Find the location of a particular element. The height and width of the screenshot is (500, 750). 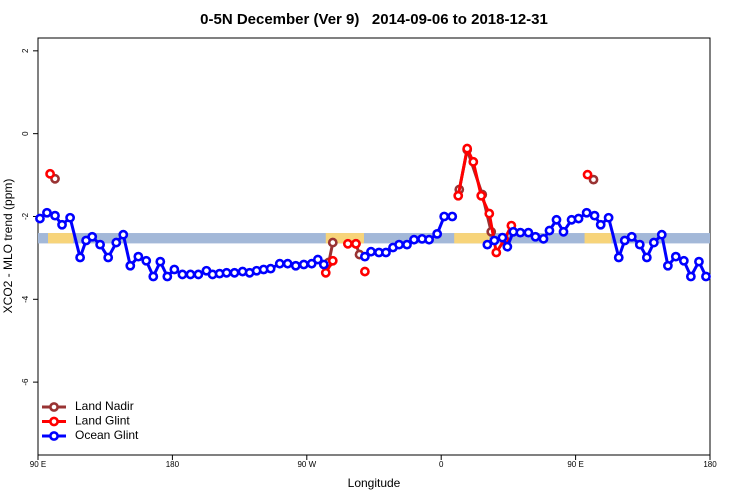

x-tick-label: 90 W is located at coordinates (306, 464).